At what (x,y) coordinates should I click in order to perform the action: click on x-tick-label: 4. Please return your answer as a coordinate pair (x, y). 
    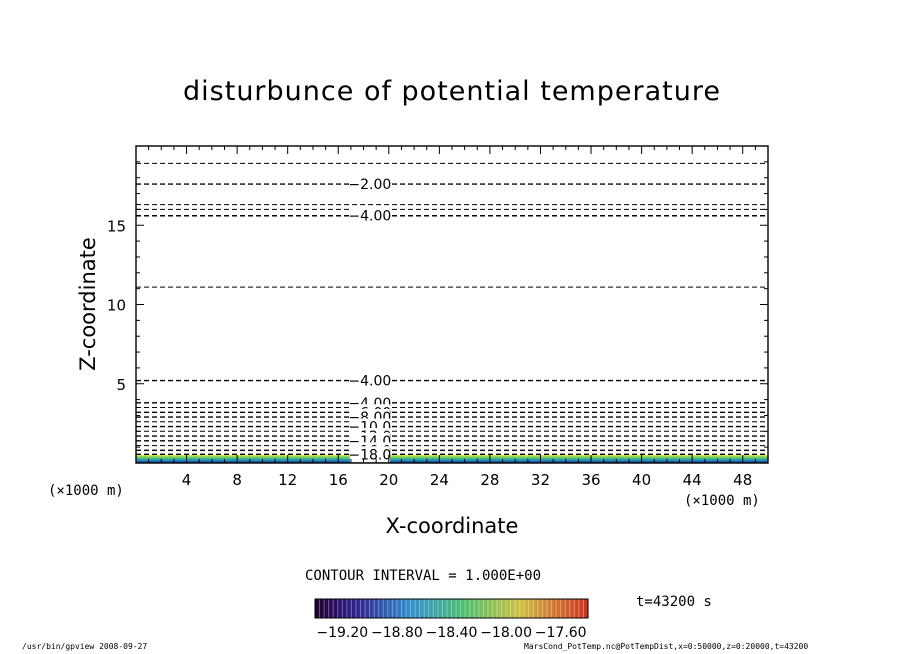
    Looking at the image, I should click on (187, 480).